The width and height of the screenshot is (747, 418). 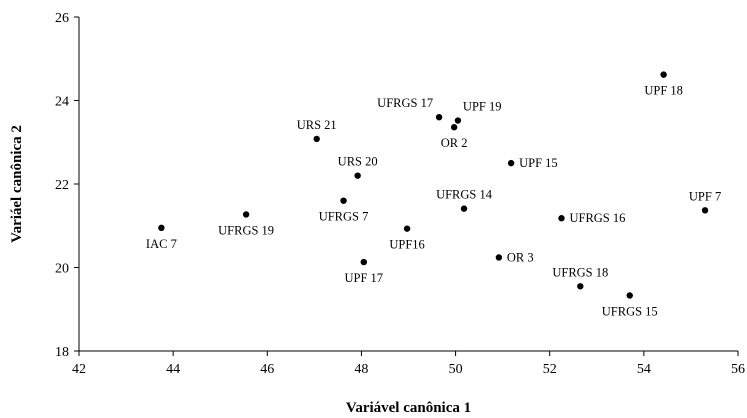 I want to click on y-ticks: 18 20 22 24 26, so click(x=67, y=185).